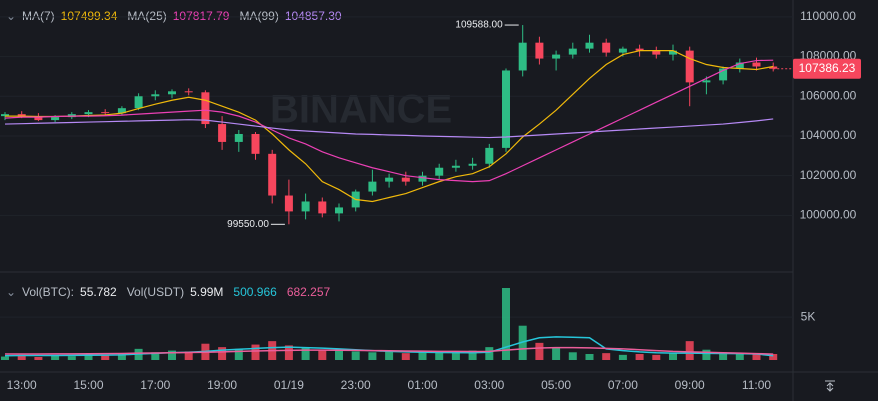  What do you see at coordinates (828, 175) in the screenshot?
I see `y-tick-label: 102000.00` at bounding box center [828, 175].